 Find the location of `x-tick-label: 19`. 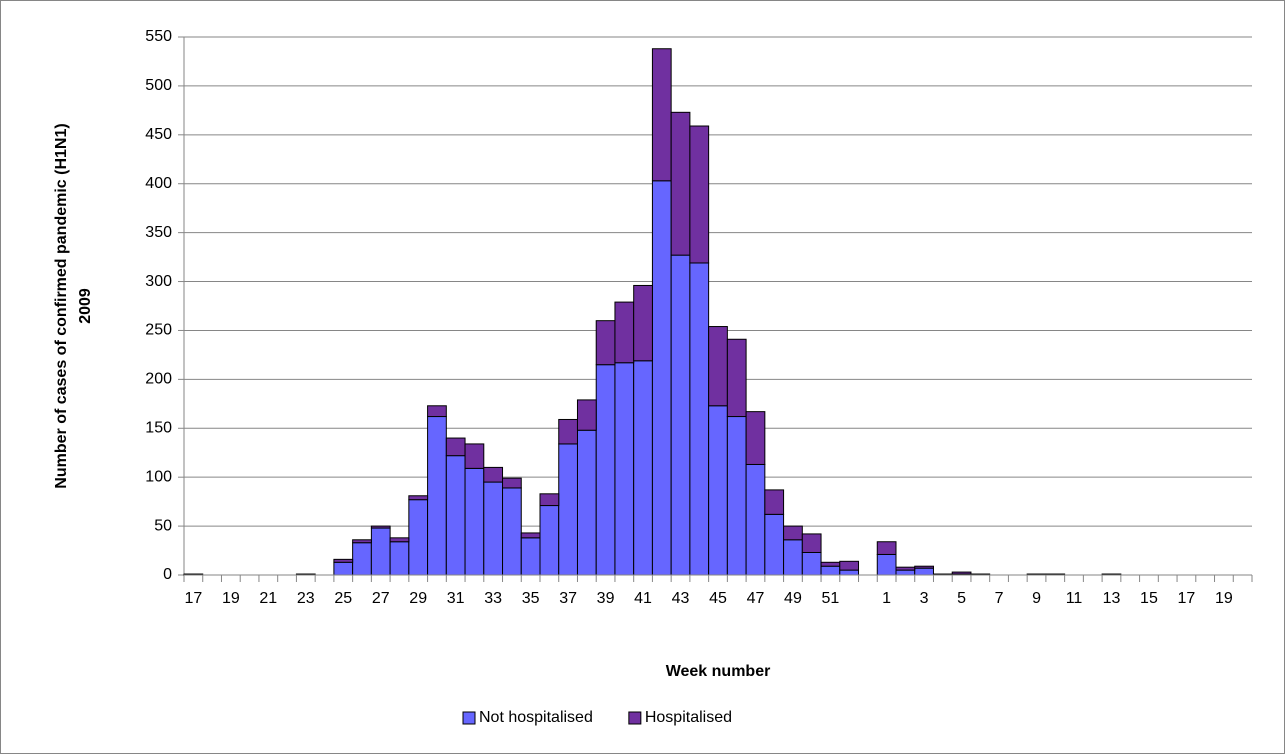

x-tick-label: 19 is located at coordinates (1224, 598).